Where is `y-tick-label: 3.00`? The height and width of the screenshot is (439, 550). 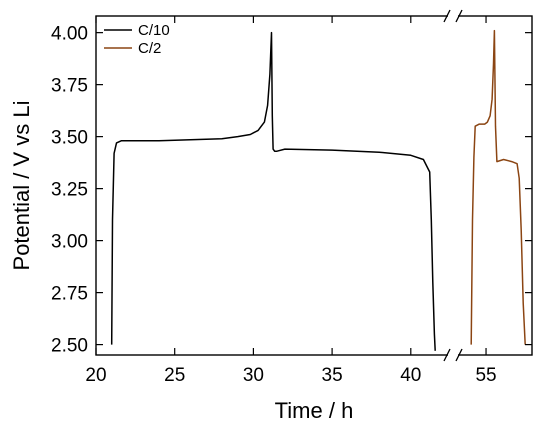 y-tick-label: 3.00 is located at coordinates (69, 242).